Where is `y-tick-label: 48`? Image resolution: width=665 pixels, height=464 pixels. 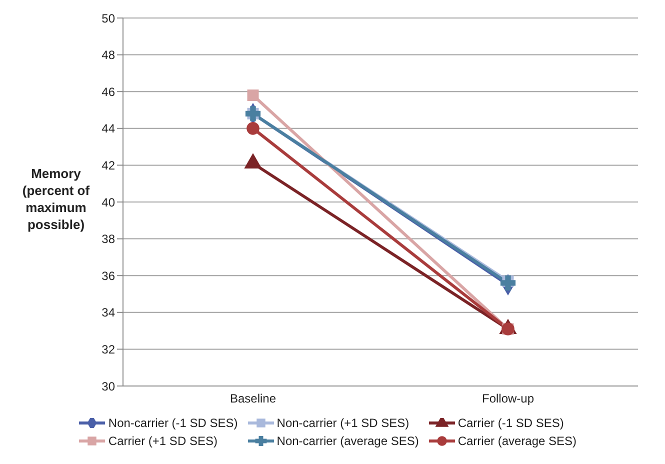
y-tick-label: 48 is located at coordinates (109, 55).